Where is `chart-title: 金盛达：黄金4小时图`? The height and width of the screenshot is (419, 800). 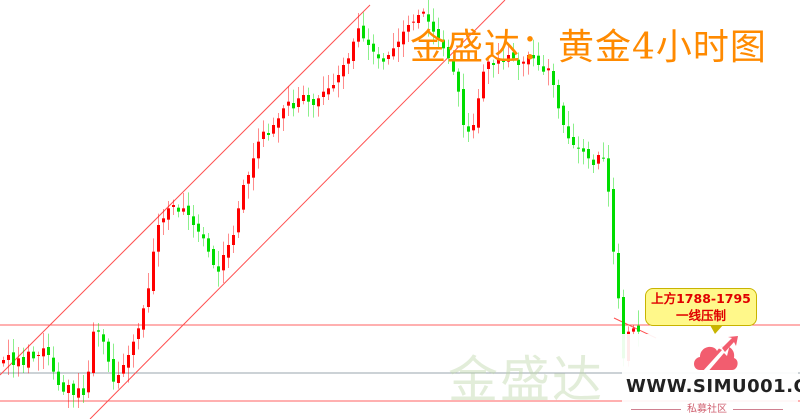
chart-title: 金盛达：黄金4小时图 is located at coordinates (588, 47).